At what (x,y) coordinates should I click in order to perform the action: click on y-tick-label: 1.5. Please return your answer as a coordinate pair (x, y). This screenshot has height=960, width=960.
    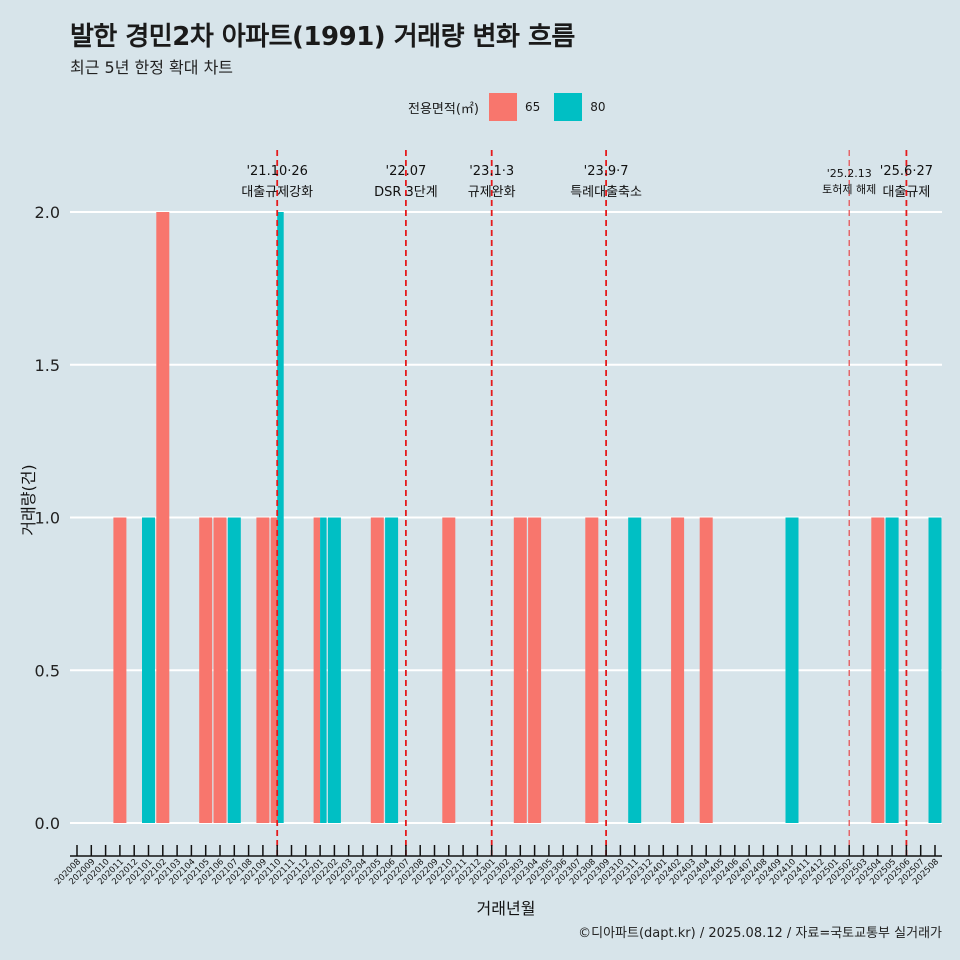
    Looking at the image, I should click on (47, 365).